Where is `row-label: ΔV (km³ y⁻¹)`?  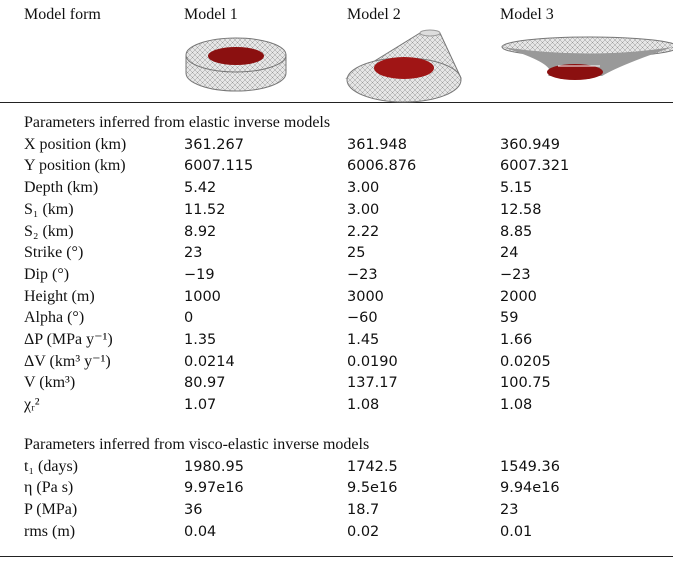 row-label: ΔV (km³ y⁻¹) is located at coordinates (67, 361).